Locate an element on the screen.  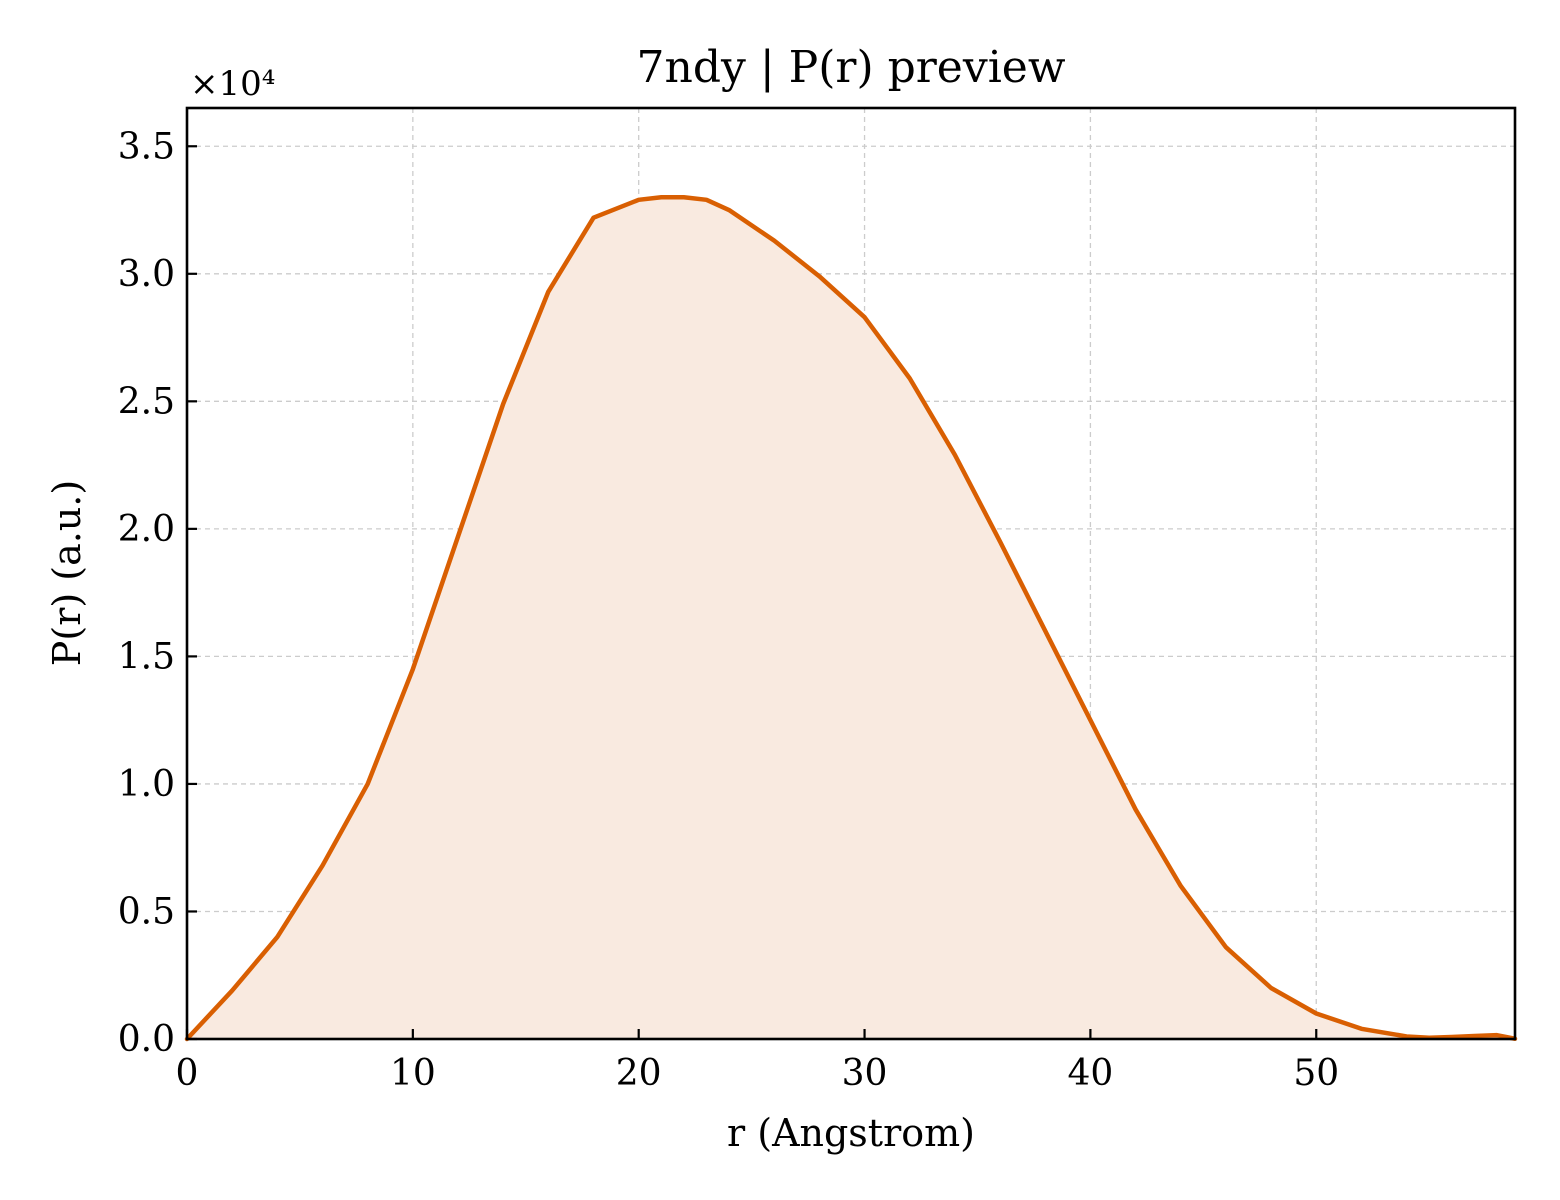
y-tick-label: 1.0 is located at coordinates (146, 784).